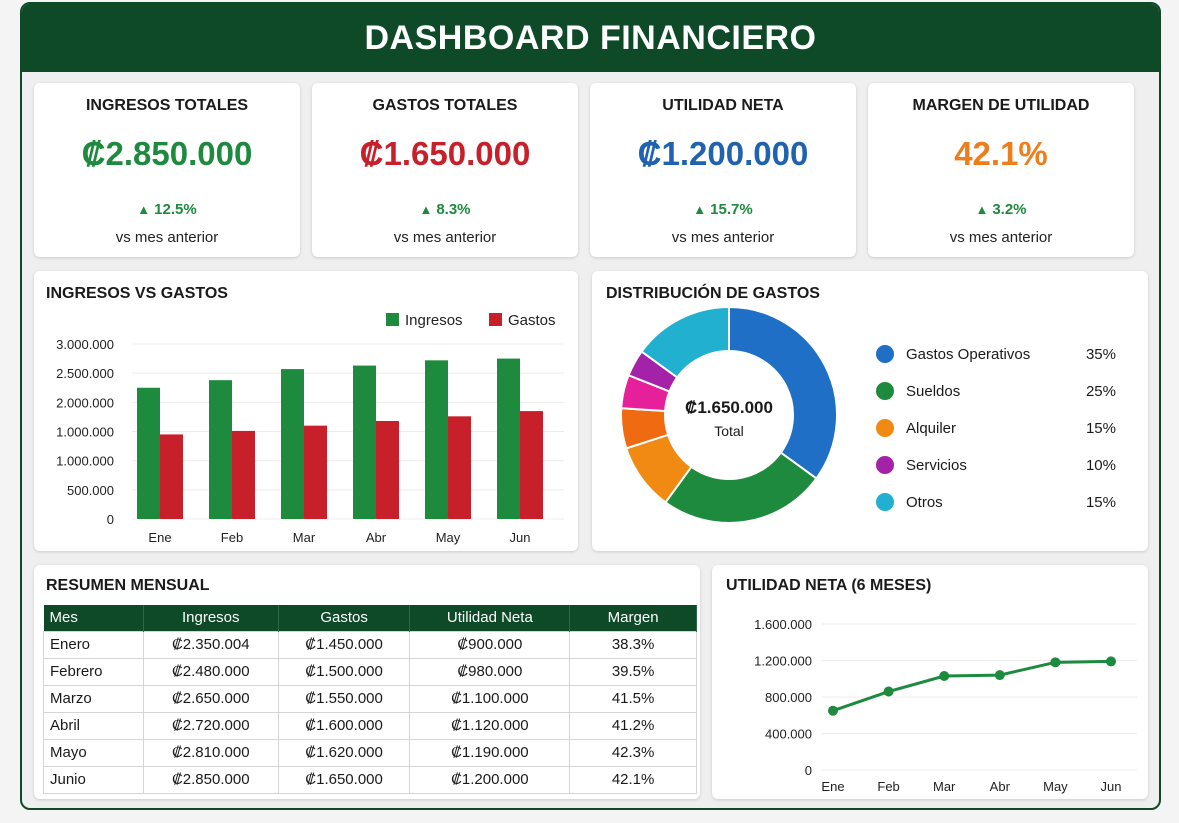 The height and width of the screenshot is (823, 1179). Describe the element at coordinates (713, 293) in the screenshot. I see `donut-chart-title: DISTRIBUCIÓN DE GASTOS` at that location.